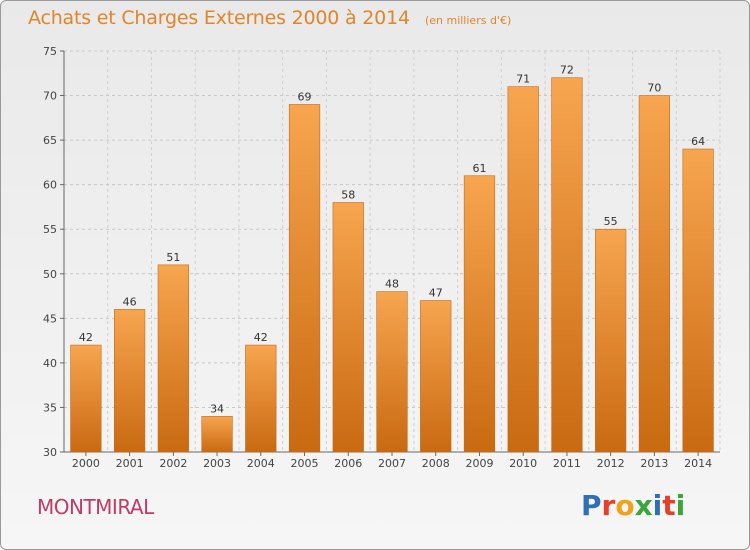 The width and height of the screenshot is (750, 550). Describe the element at coordinates (86, 337) in the screenshot. I see `data-label-2000: 42` at that location.